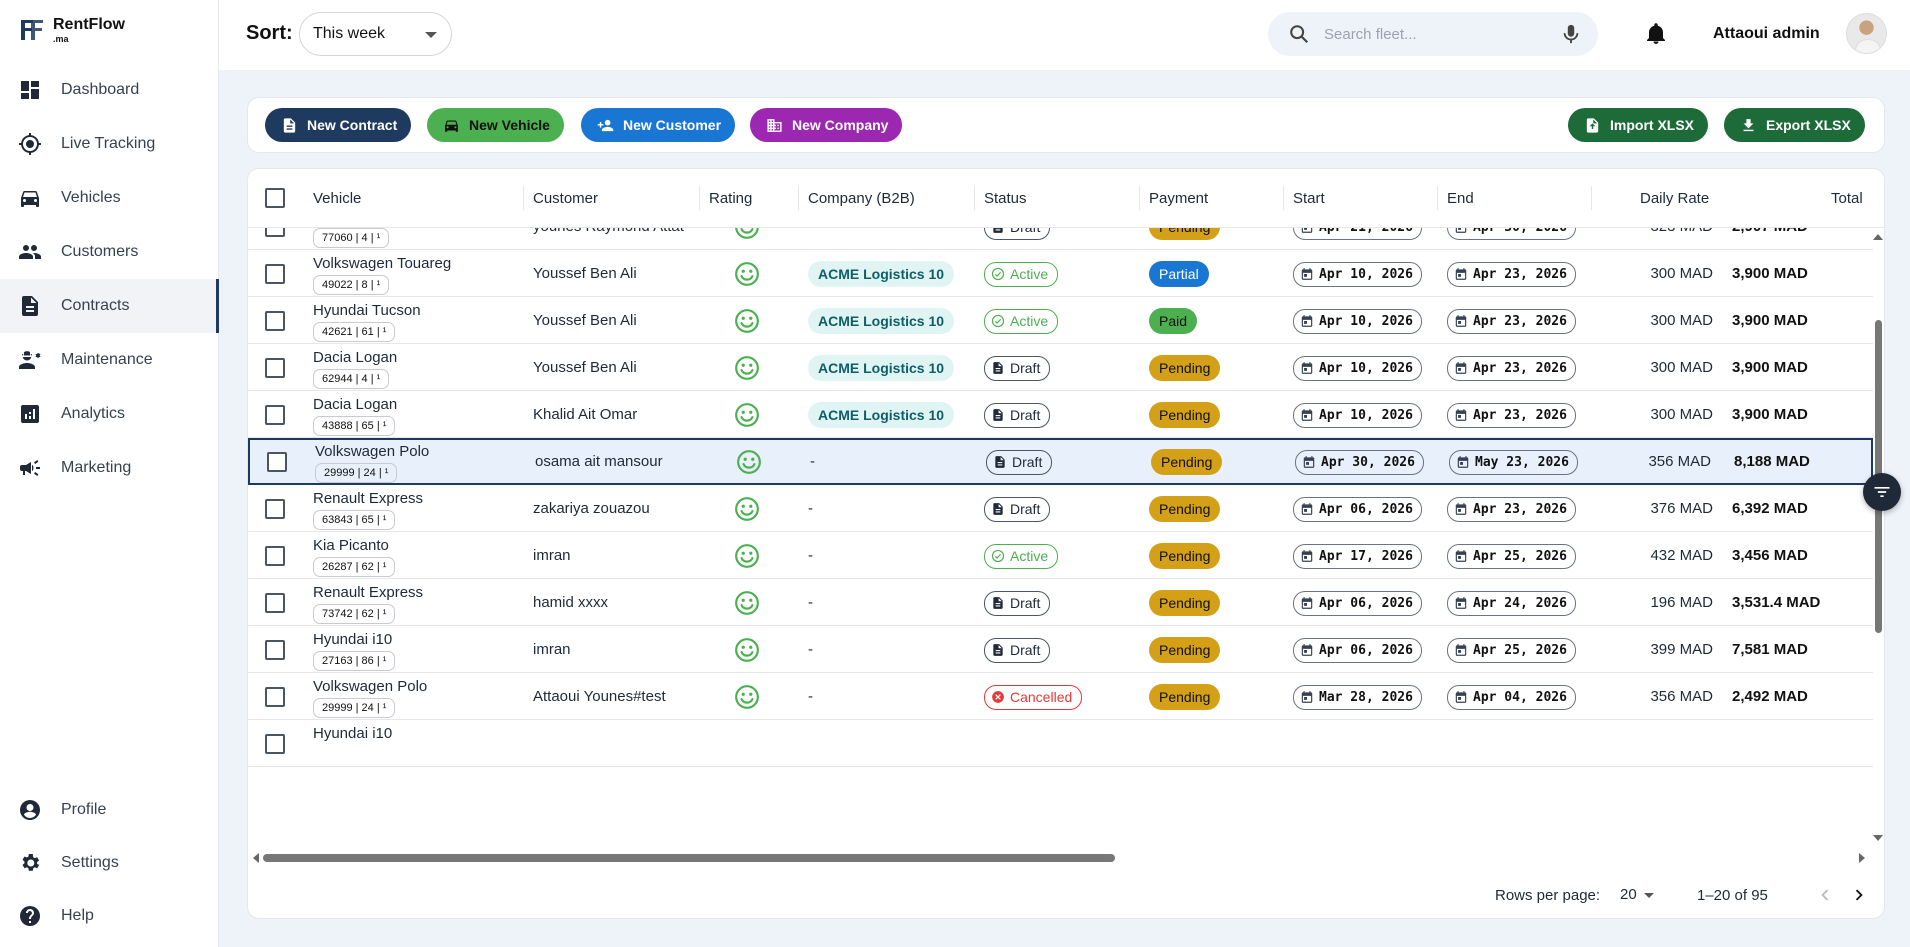  I want to click on new-vehicle-button: New Vehicle, so click(495, 125).